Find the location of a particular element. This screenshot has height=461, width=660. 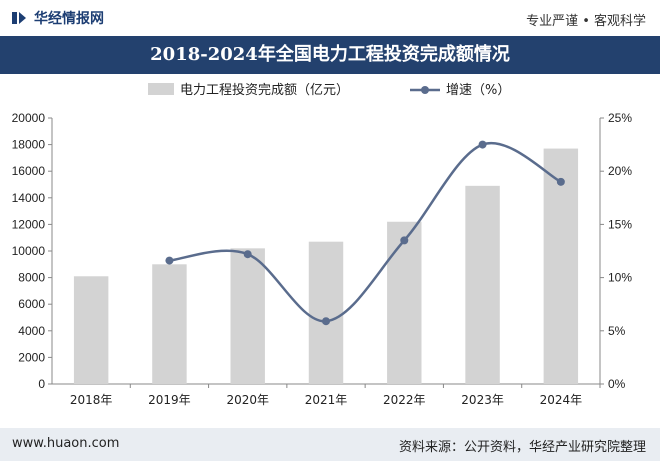

brand-logo-icon is located at coordinates (19, 18).